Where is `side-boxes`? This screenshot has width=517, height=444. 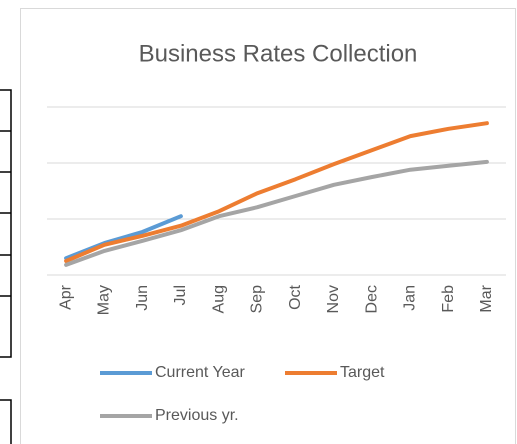
side-boxes is located at coordinates (6, 266).